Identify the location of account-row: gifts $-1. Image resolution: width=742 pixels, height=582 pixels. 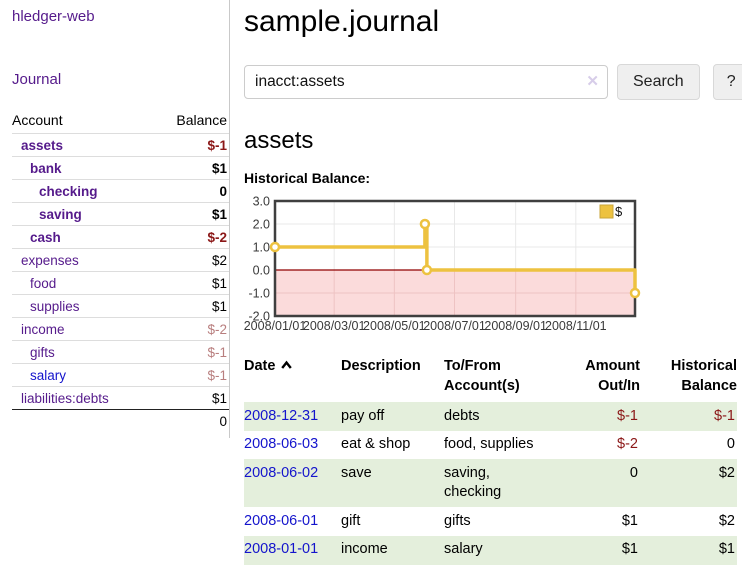
(120, 352).